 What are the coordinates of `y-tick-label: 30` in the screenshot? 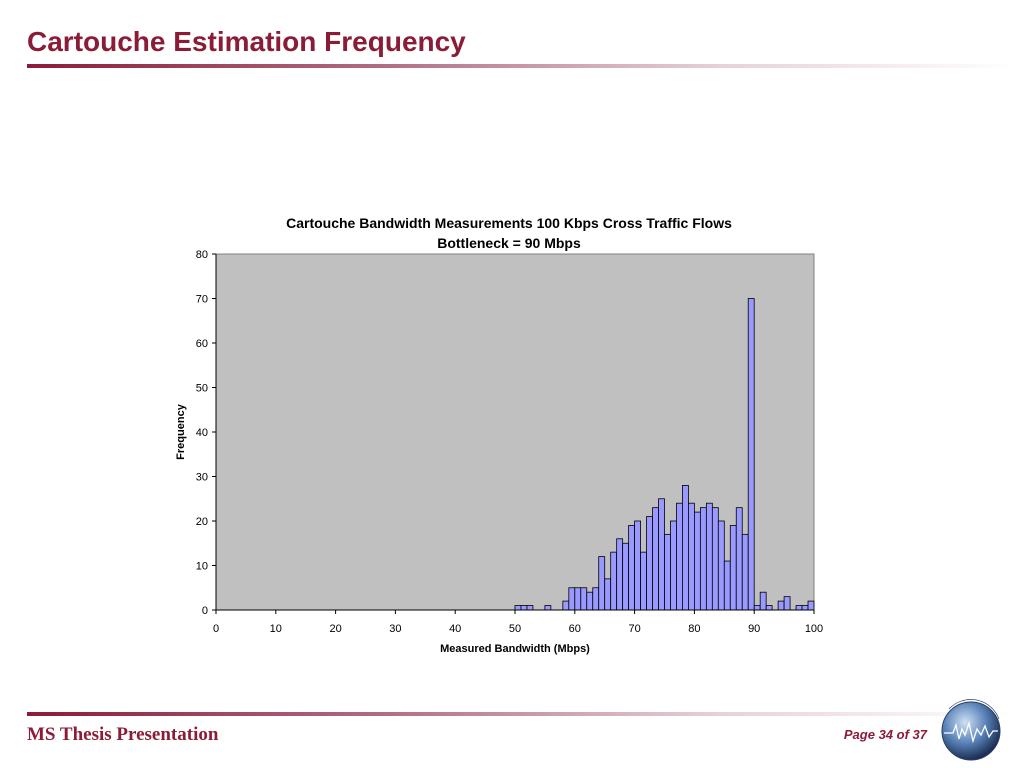 It's located at (202, 478).